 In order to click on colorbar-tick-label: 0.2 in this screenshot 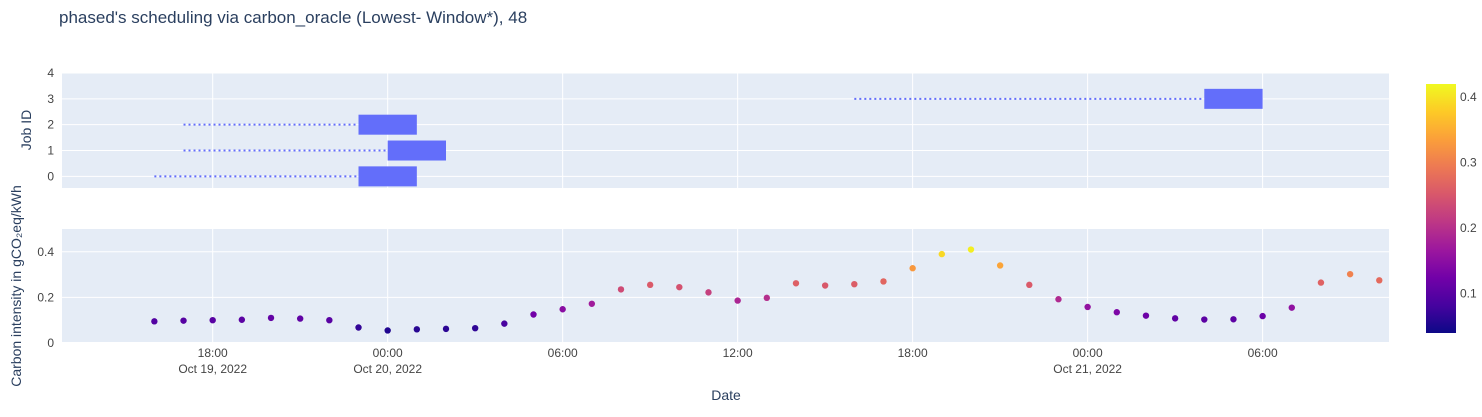, I will do `click(1468, 228)`.